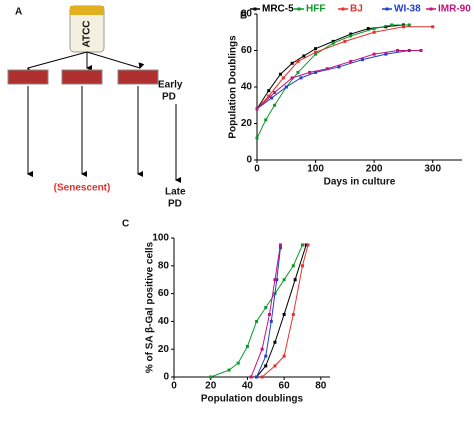  What do you see at coordinates (432, 169) in the screenshot?
I see `x-tick-label: 300` at bounding box center [432, 169].